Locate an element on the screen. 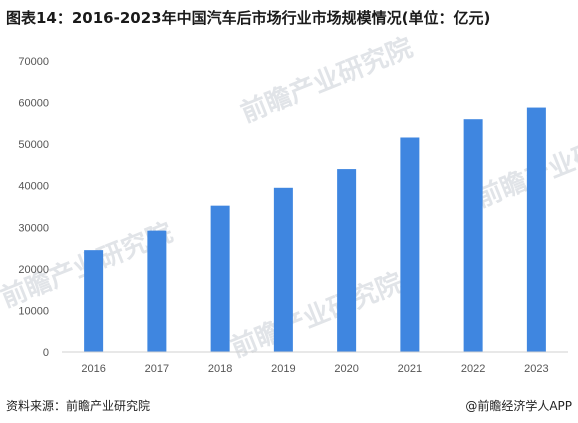 This screenshot has height=423, width=578. bar-2017 is located at coordinates (157, 291).